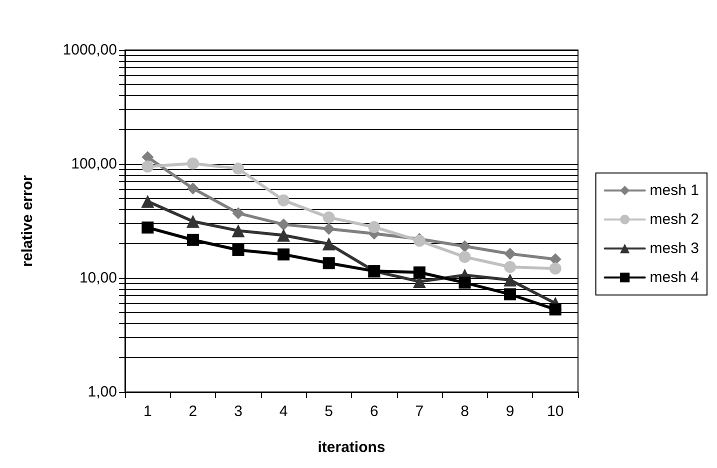  I want to click on y-tick-label: 1000,00, so click(89, 50).